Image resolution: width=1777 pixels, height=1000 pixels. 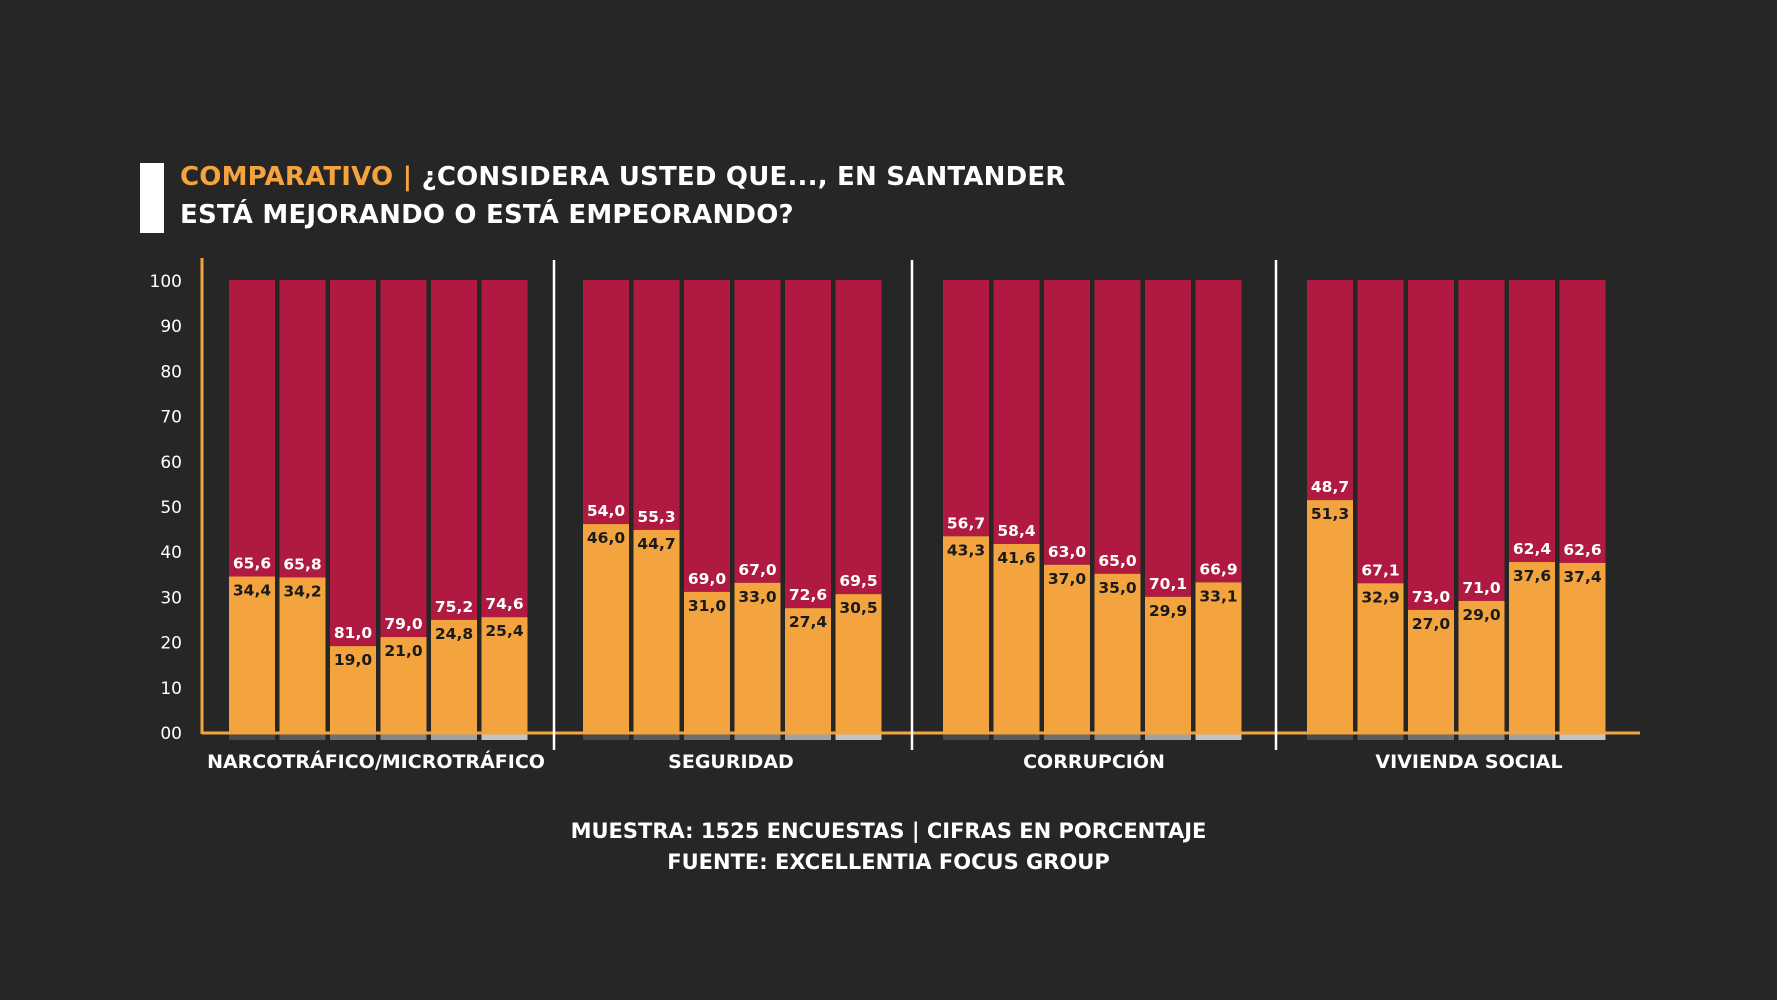 What do you see at coordinates (731, 762) in the screenshot?
I see `group-label: SEGURIDAD` at bounding box center [731, 762].